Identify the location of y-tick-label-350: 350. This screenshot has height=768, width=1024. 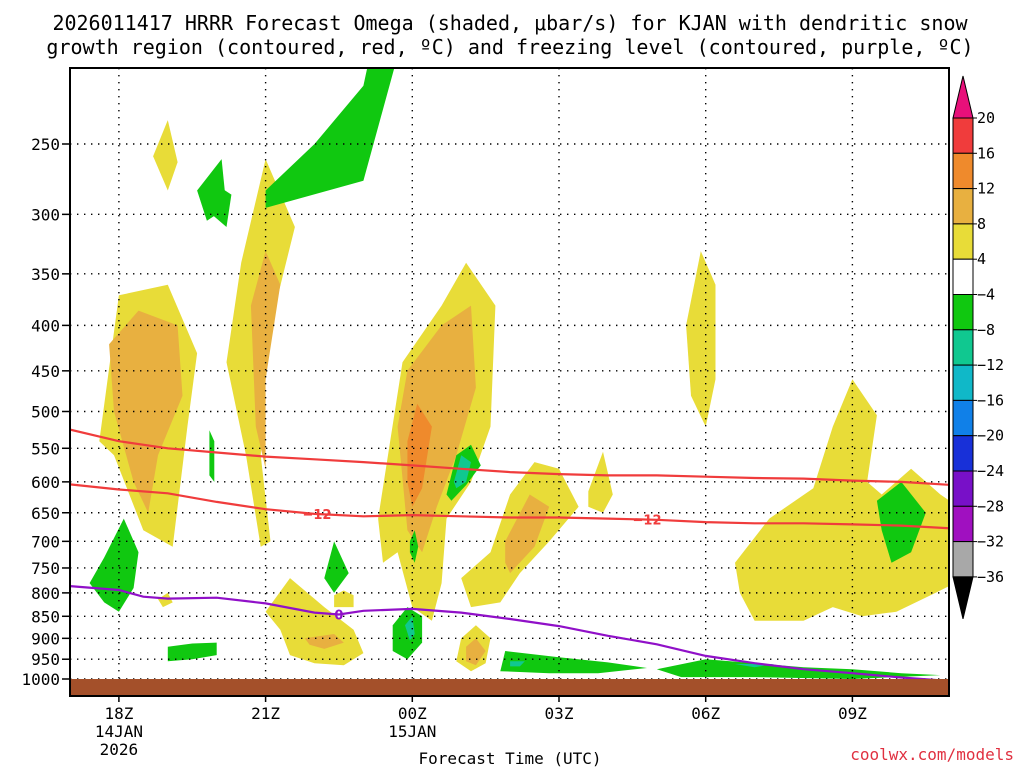
(45, 274).